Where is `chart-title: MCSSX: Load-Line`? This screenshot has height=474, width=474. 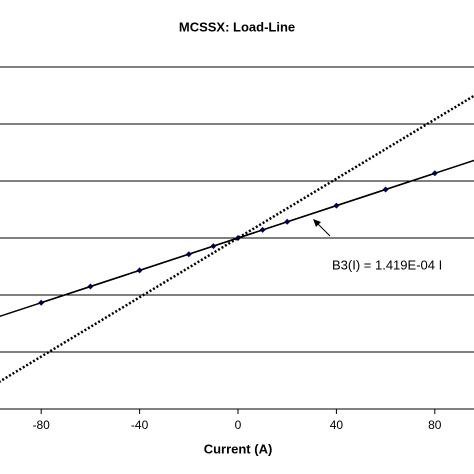 chart-title: MCSSX: Load-Line is located at coordinates (237, 26).